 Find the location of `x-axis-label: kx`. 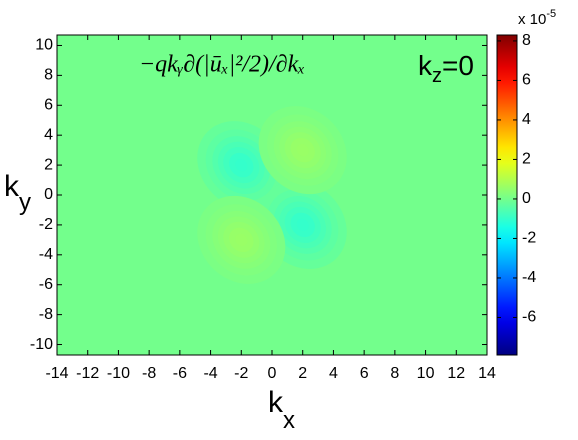

x-axis-label: kx is located at coordinates (281, 410).